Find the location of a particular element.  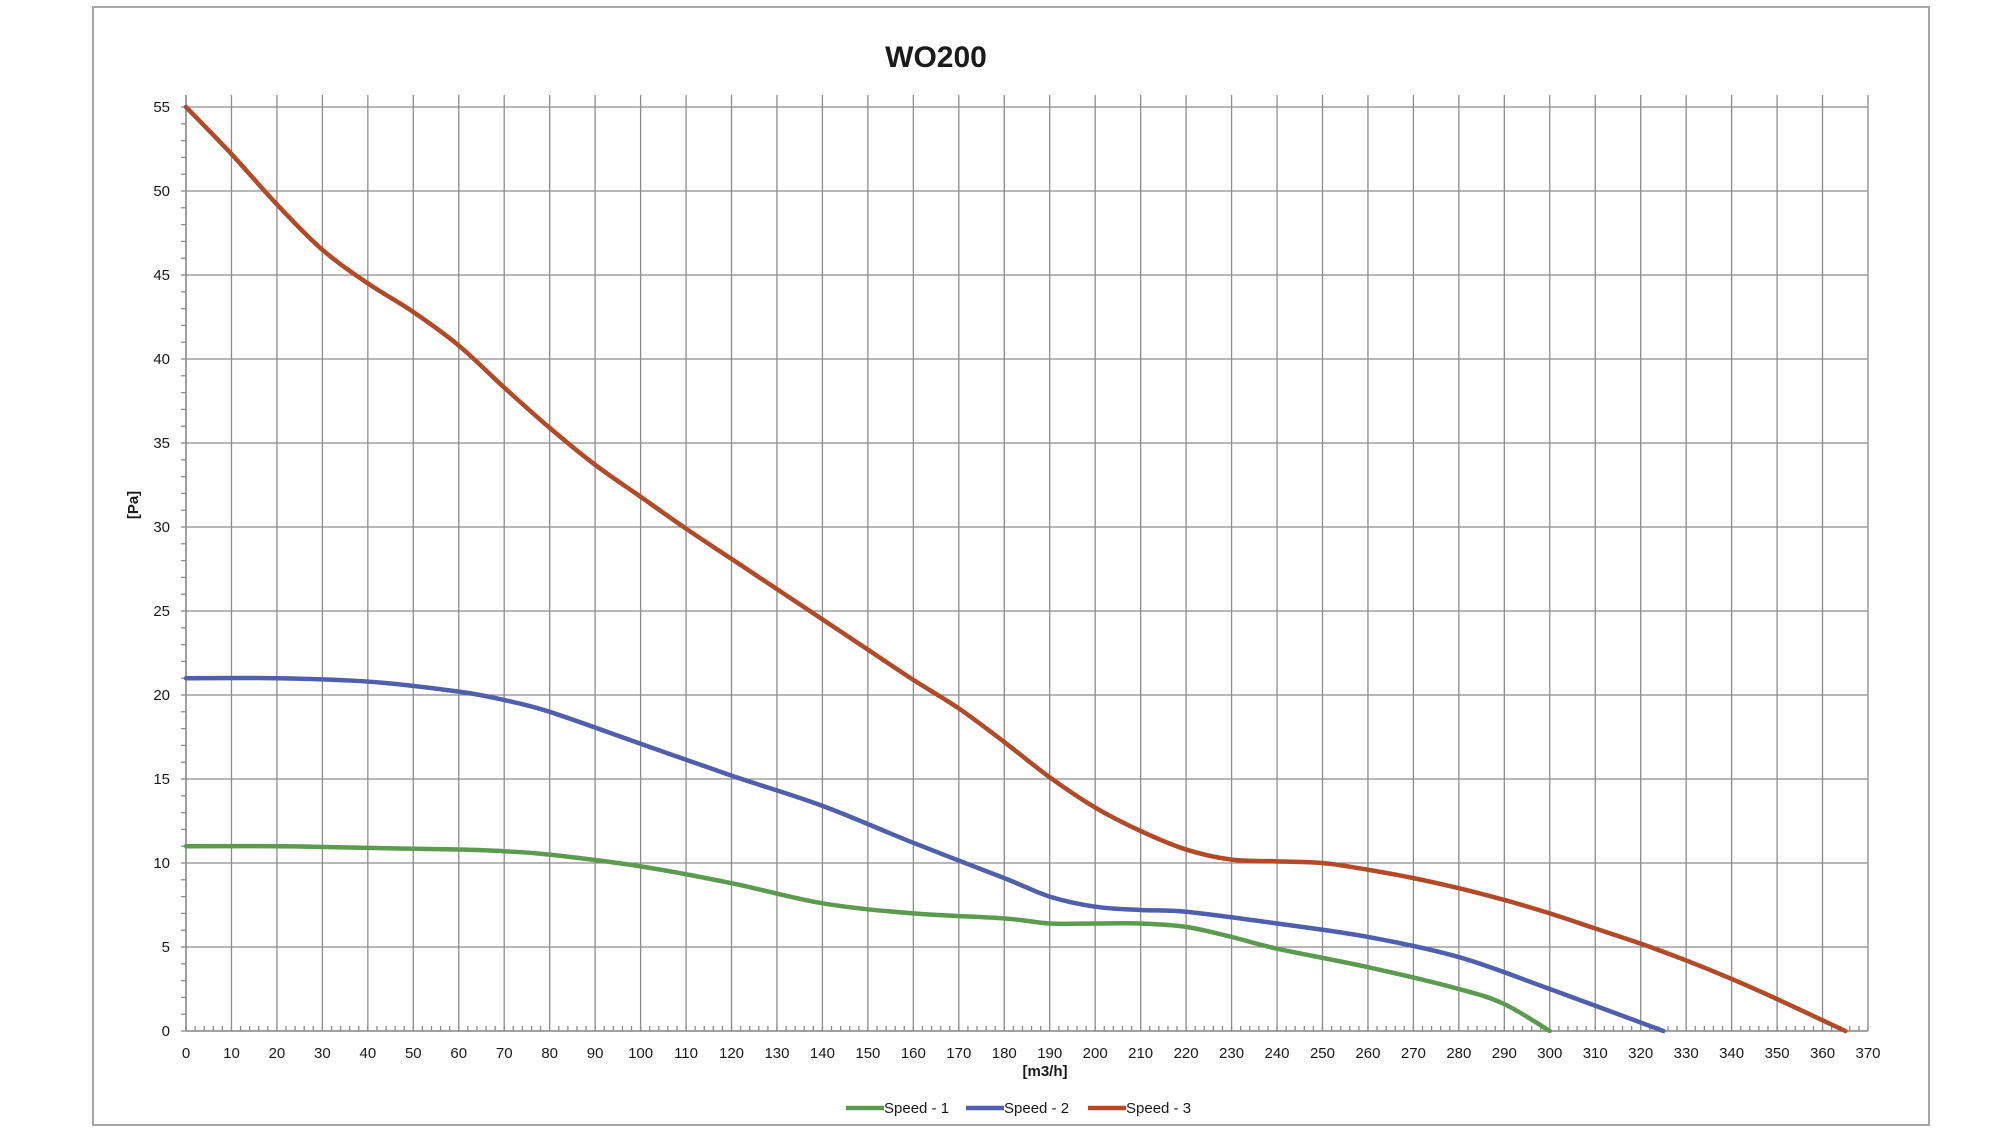

legend-label-speed-2: Speed - 2 is located at coordinates (1036, 1108).